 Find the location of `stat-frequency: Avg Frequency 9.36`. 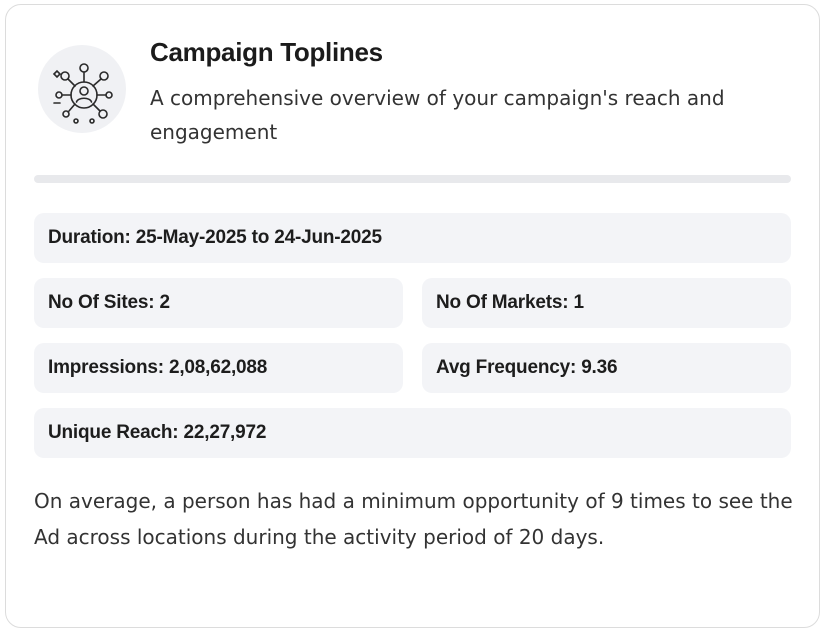

stat-frequency: Avg Frequency 9.36 is located at coordinates (606, 368).